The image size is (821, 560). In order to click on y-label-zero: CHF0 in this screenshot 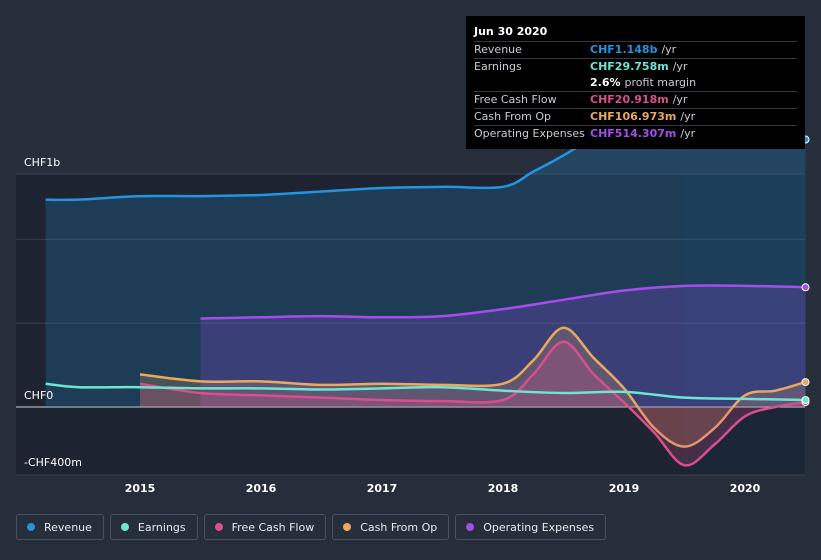, I will do `click(38, 395)`.